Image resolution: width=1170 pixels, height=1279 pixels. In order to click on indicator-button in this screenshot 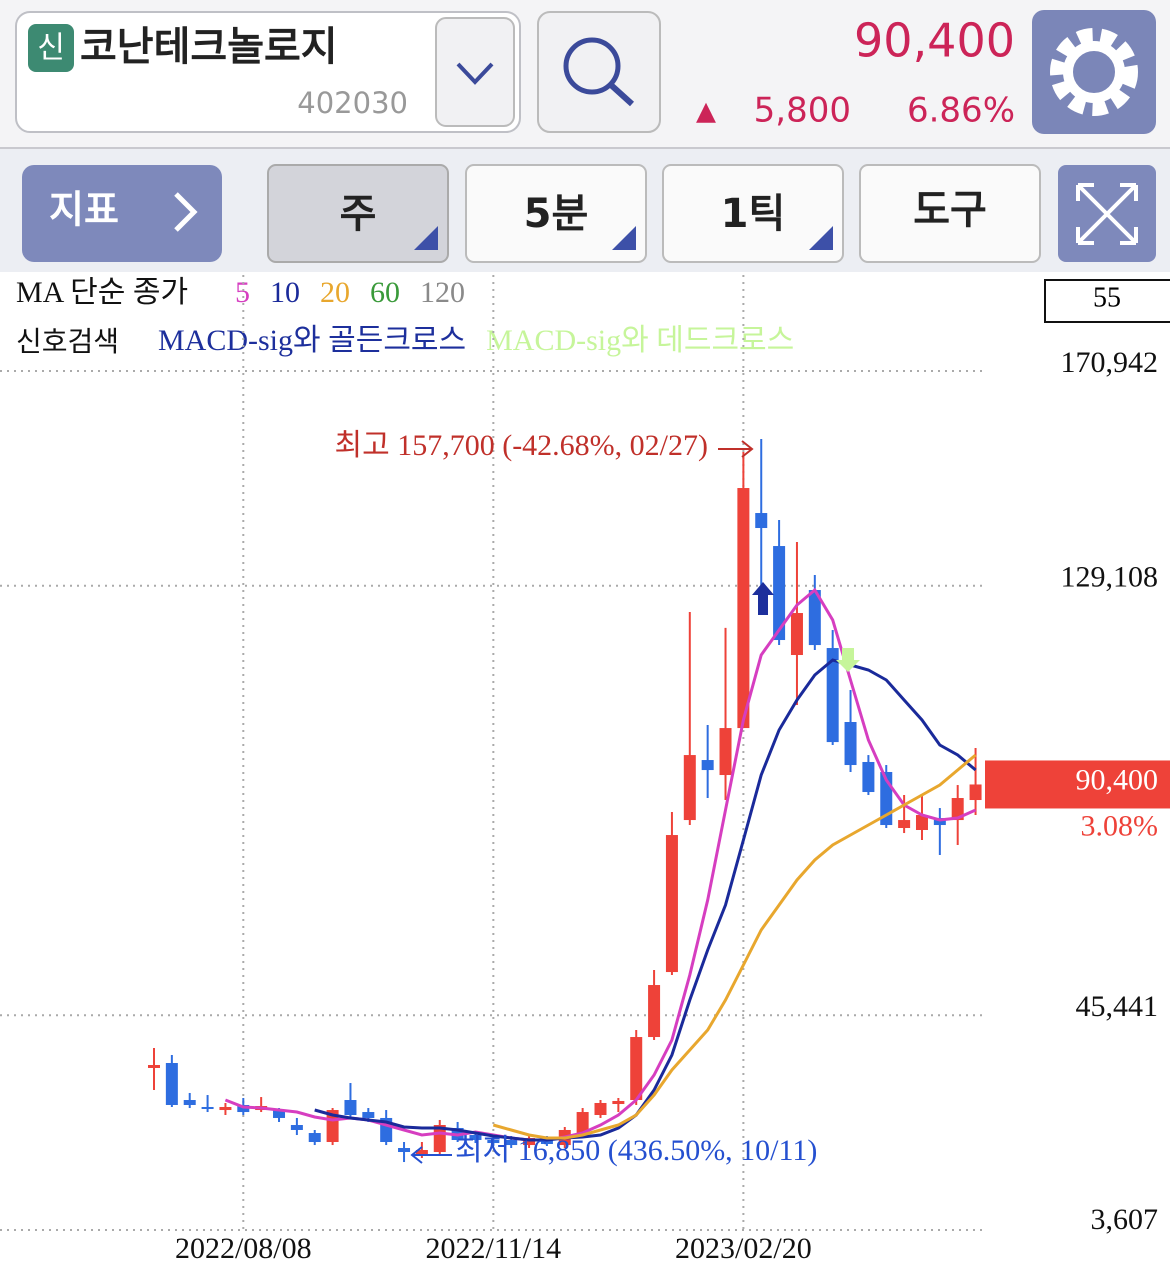, I will do `click(122, 213)`.